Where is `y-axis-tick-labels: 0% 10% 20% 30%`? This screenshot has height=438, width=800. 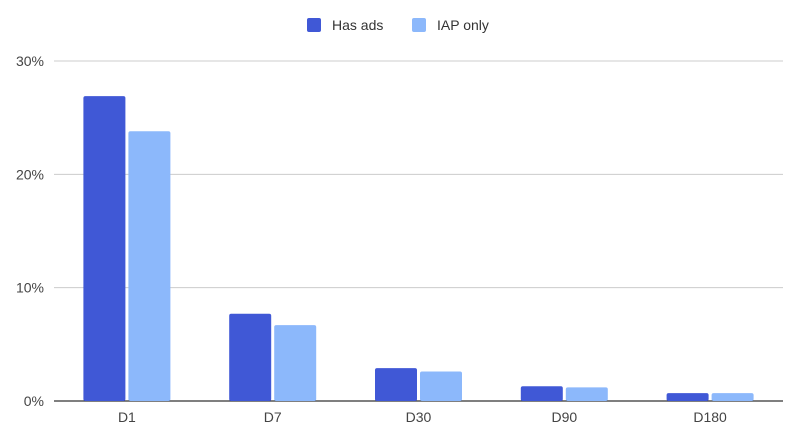
y-axis-tick-labels: 0% 10% 20% 30% is located at coordinates (30, 231).